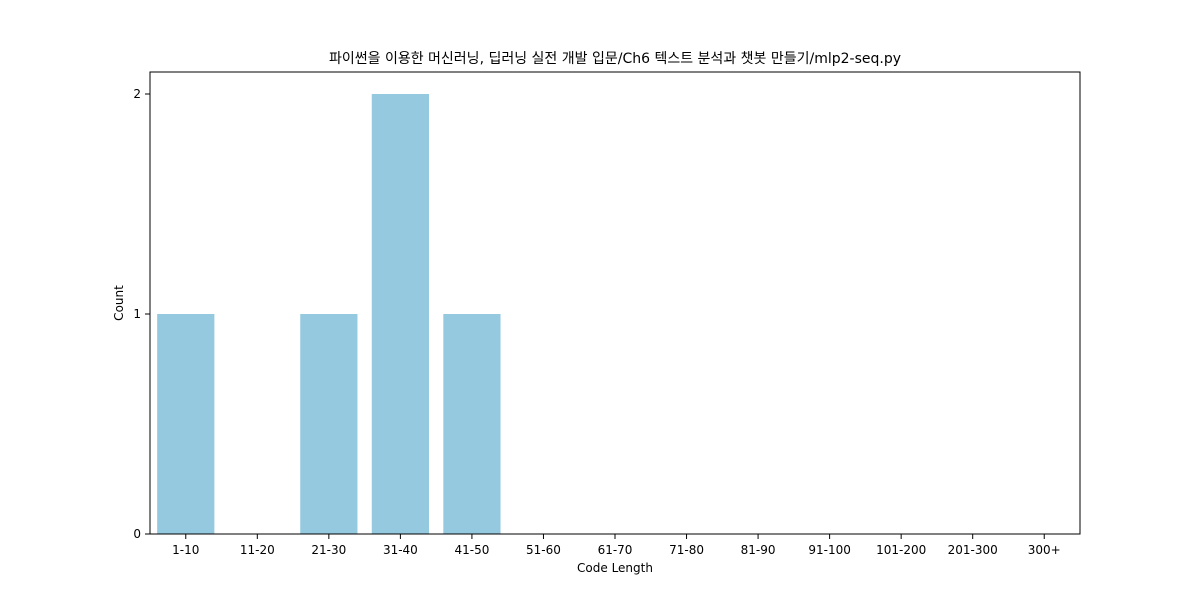  What do you see at coordinates (901, 550) in the screenshot?
I see `x-tick-label: 101-200` at bounding box center [901, 550].